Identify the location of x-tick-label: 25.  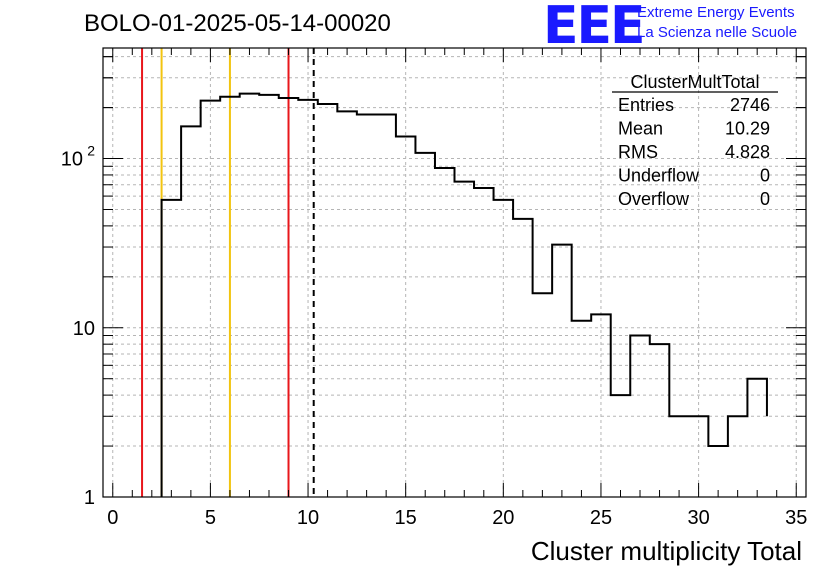
(601, 518).